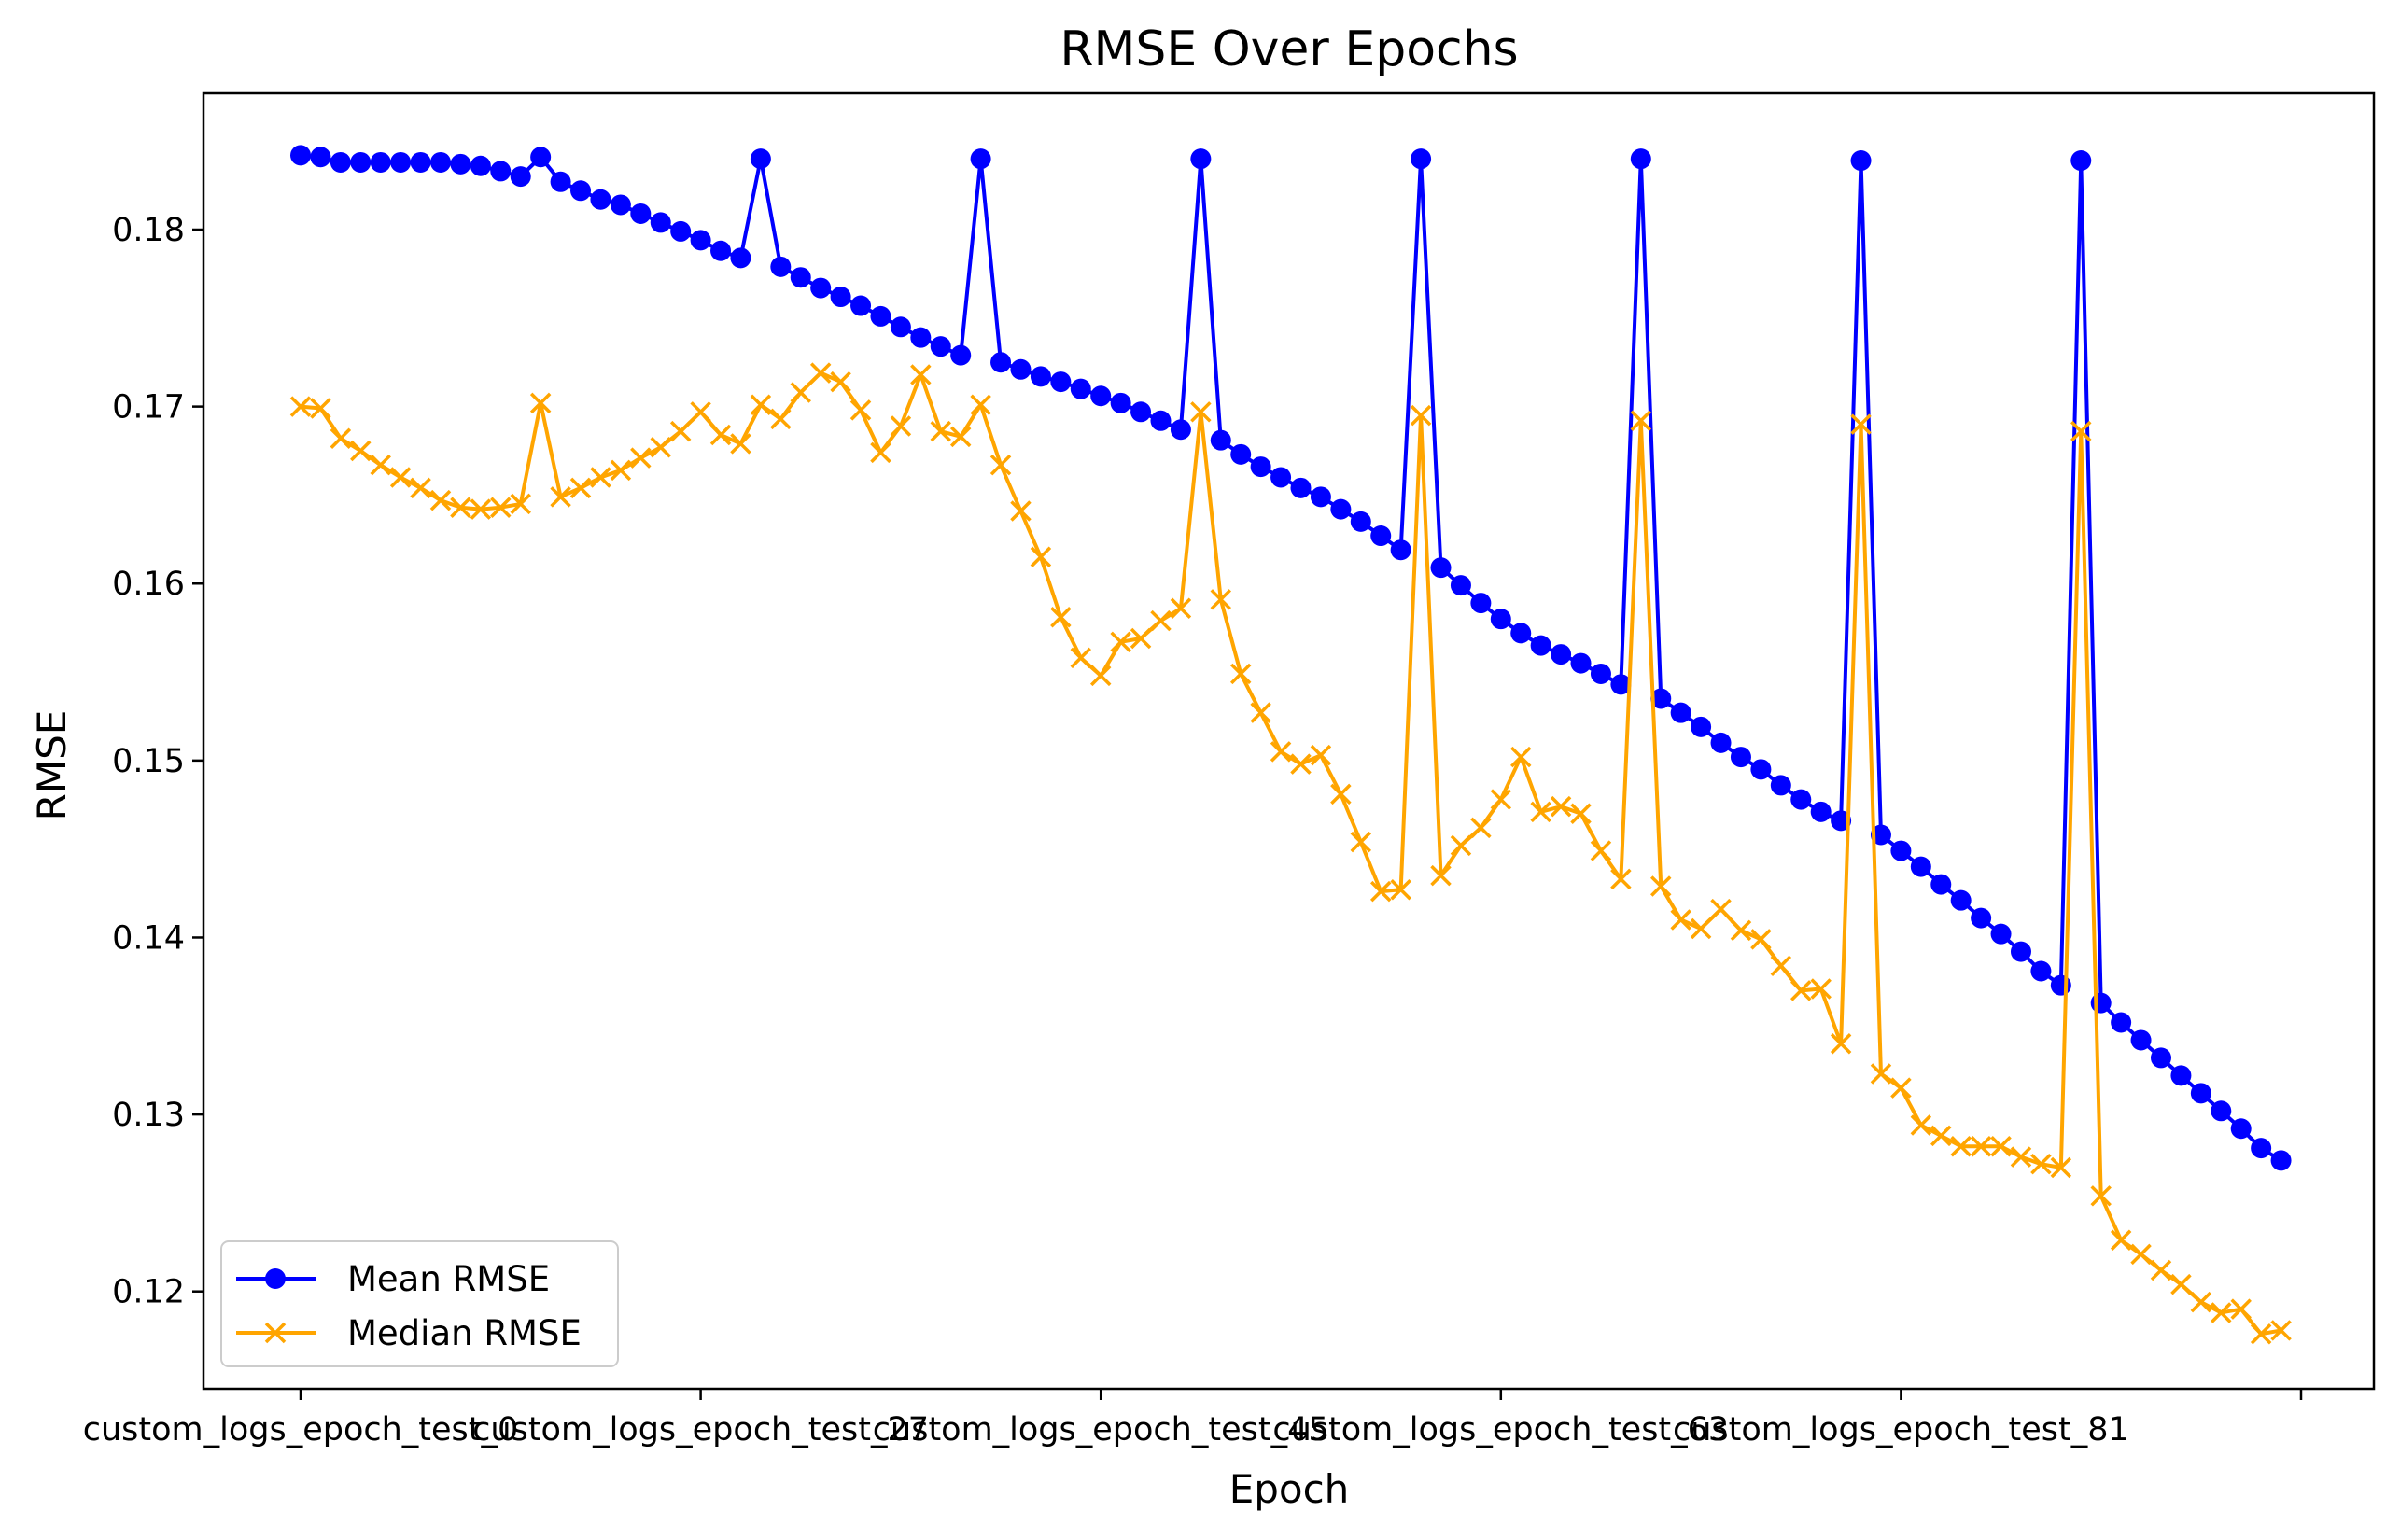 The width and height of the screenshot is (2400, 1540). I want to click on y-axis: 0.12 0.13 0.14 0.15 0.16 0.17 0.18, so click(158, 761).